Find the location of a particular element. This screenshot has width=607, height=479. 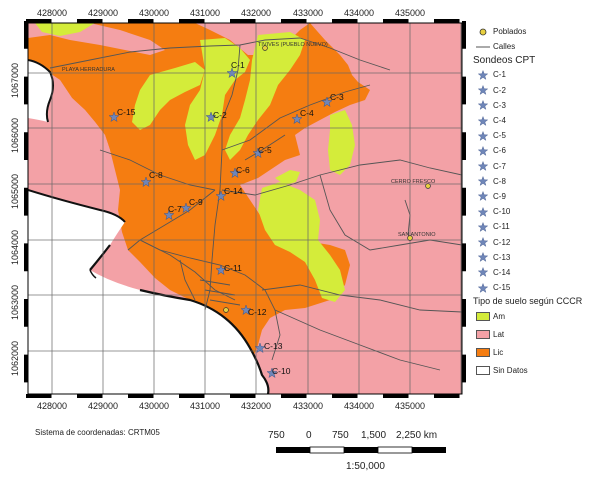

scale-ratio: 1:50,000 is located at coordinates (365, 466).